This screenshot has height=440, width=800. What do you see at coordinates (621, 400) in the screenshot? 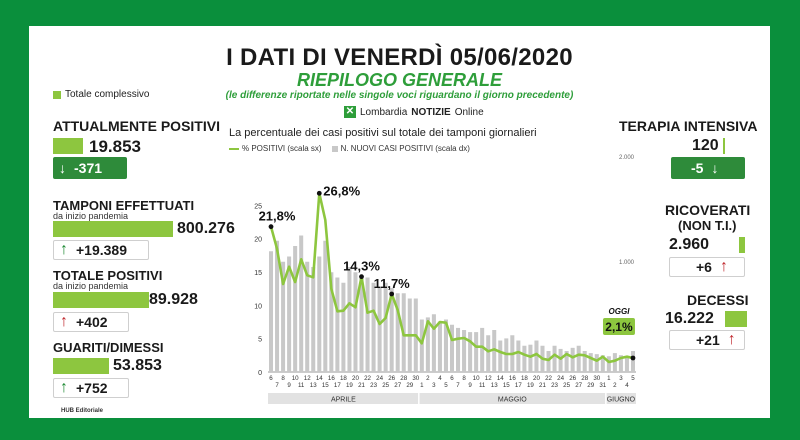
I see `month-label: GIUGNO` at bounding box center [621, 400].